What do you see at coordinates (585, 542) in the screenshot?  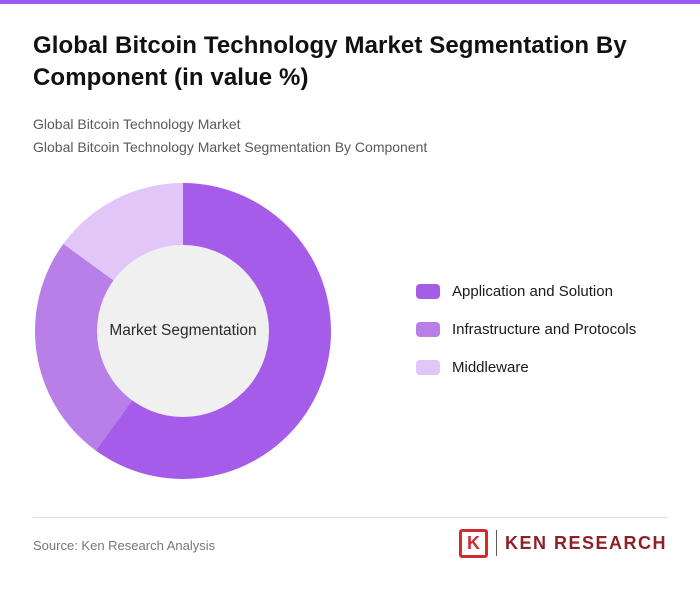 I see `logo-text: Ken Research` at bounding box center [585, 542].